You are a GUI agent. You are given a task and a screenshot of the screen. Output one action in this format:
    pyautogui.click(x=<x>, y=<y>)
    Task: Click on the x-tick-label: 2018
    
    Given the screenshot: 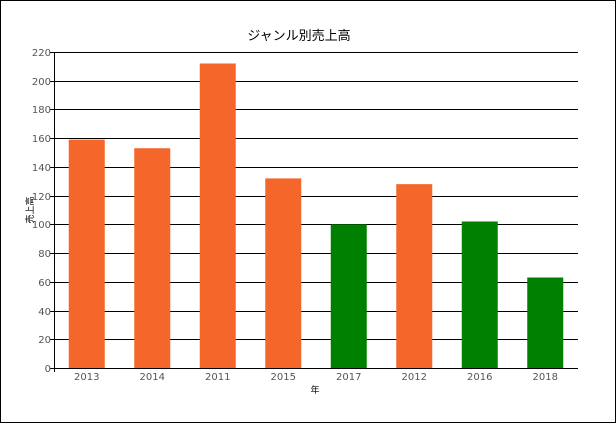 What is the action you would take?
    pyautogui.click(x=545, y=377)
    